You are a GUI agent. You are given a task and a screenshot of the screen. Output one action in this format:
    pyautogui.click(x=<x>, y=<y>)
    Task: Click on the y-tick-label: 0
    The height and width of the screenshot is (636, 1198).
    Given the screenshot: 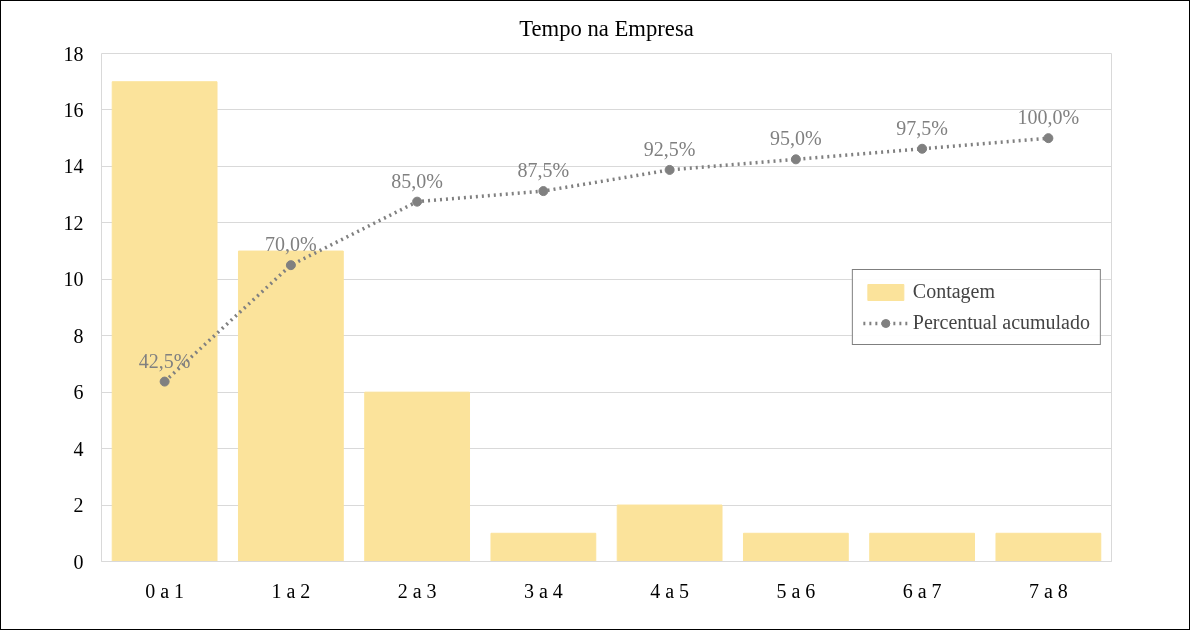 What is the action you would take?
    pyautogui.click(x=78, y=561)
    